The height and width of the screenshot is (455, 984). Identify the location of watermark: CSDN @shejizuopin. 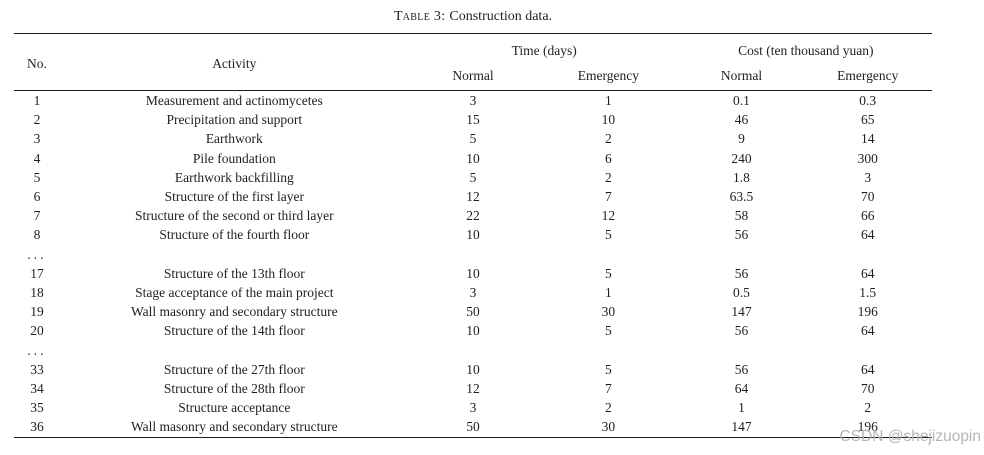
(910, 436).